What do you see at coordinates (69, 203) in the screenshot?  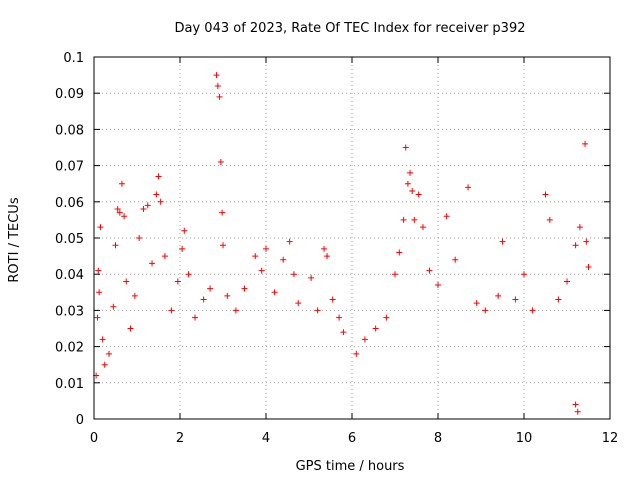 I see `y-tick-label: 0.06` at bounding box center [69, 203].